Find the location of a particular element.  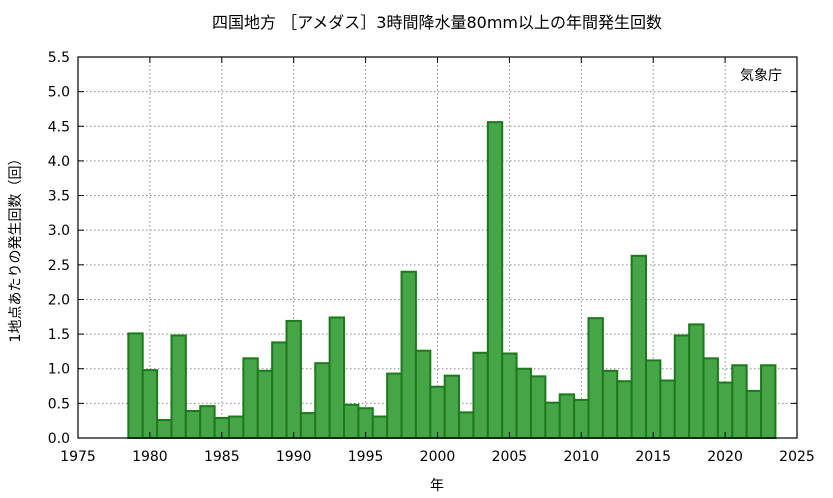

bar-2006 is located at coordinates (523, 403).